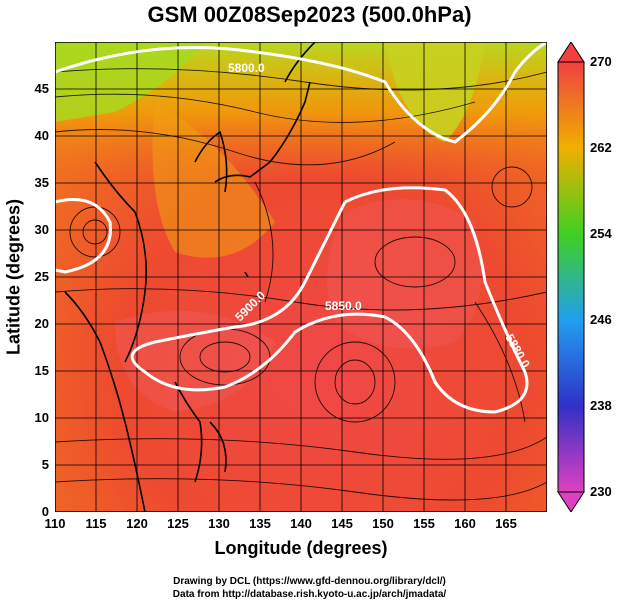 The image size is (619, 605). Describe the element at coordinates (137, 523) in the screenshot. I see `x-tick-label: 120` at that location.